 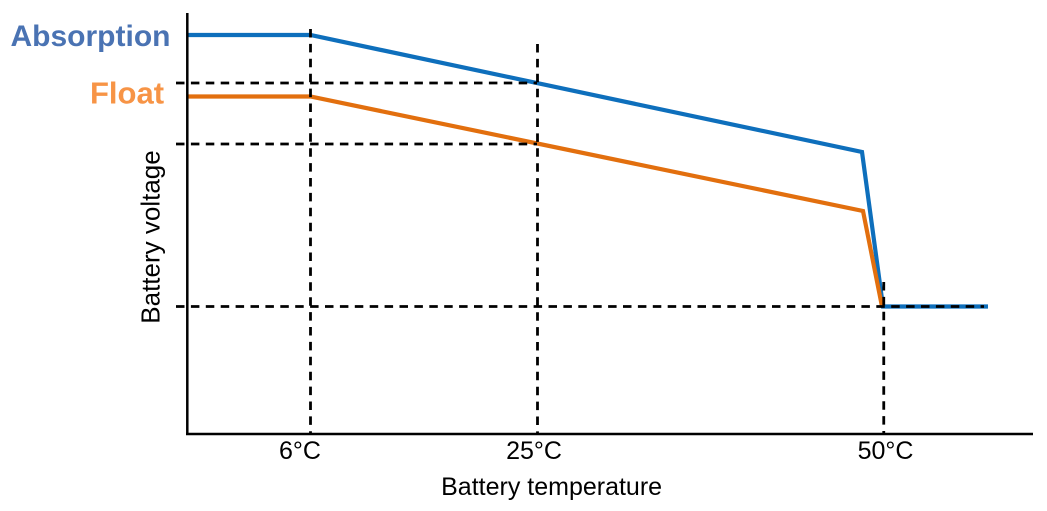 I want to click on svg-text: Float, so click(x=127, y=93).